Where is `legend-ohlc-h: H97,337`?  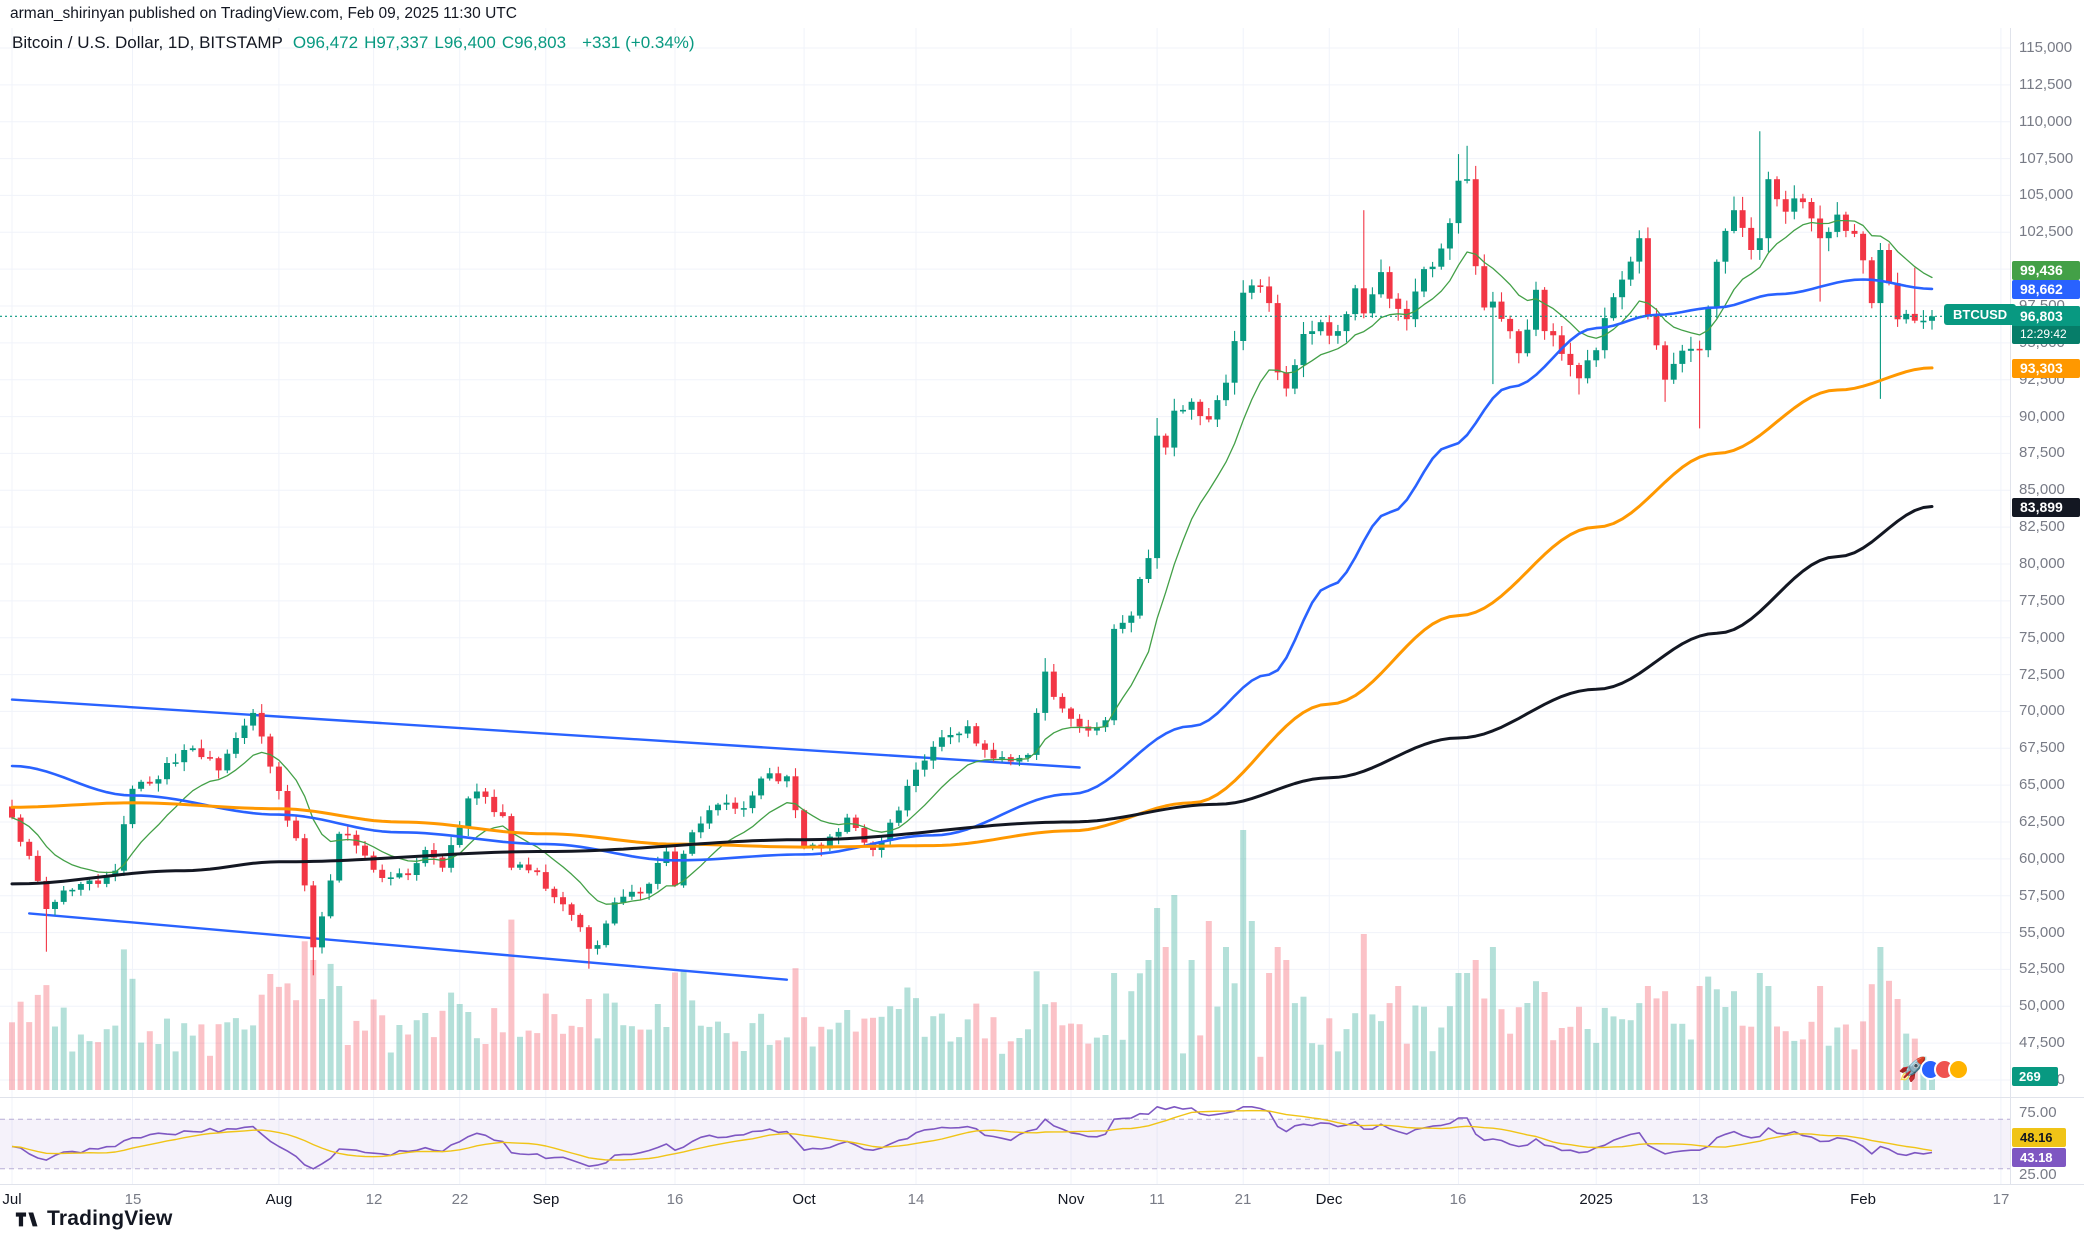
legend-ohlc-h: H97,337 is located at coordinates (396, 42).